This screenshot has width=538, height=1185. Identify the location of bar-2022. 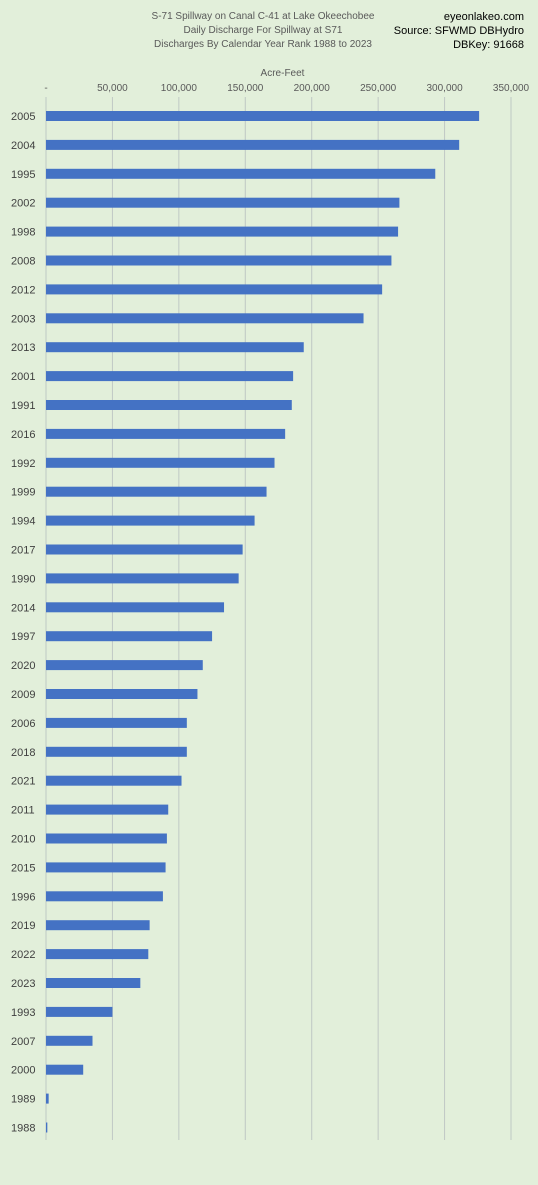
(97, 954).